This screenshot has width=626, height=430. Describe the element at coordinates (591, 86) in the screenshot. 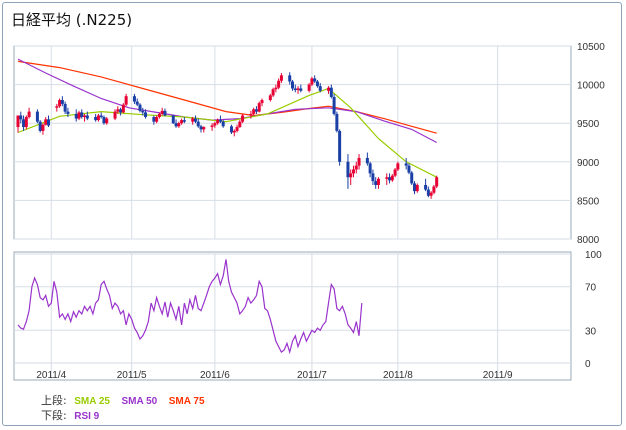

I see `price-y-tick-4: 10000` at that location.